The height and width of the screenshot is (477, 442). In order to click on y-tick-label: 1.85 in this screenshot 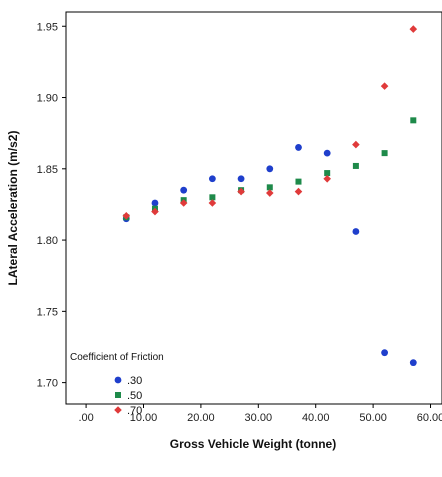, I will do `click(47, 170)`.